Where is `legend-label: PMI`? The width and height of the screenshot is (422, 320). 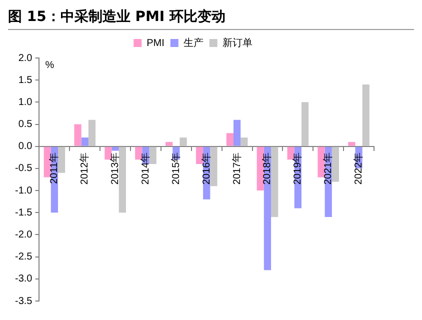 legend-label: PMI is located at coordinates (155, 43).